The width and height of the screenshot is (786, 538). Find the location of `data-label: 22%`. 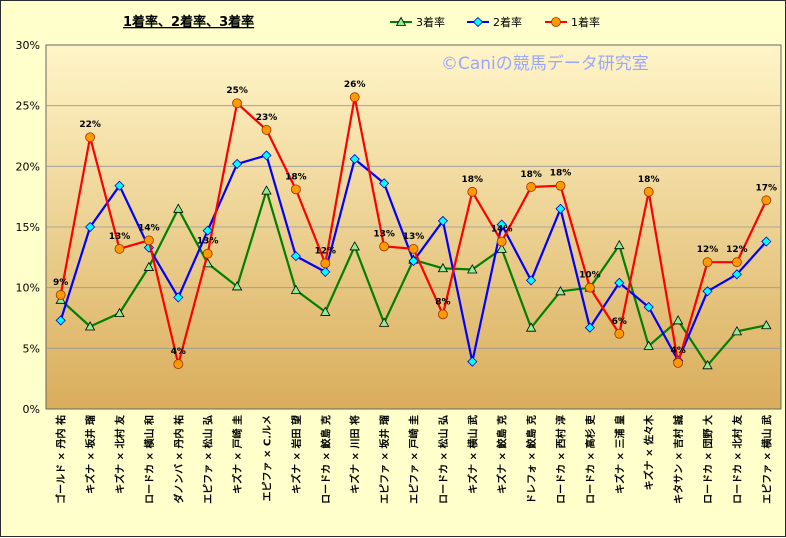

data-label: 22% is located at coordinates (90, 125).